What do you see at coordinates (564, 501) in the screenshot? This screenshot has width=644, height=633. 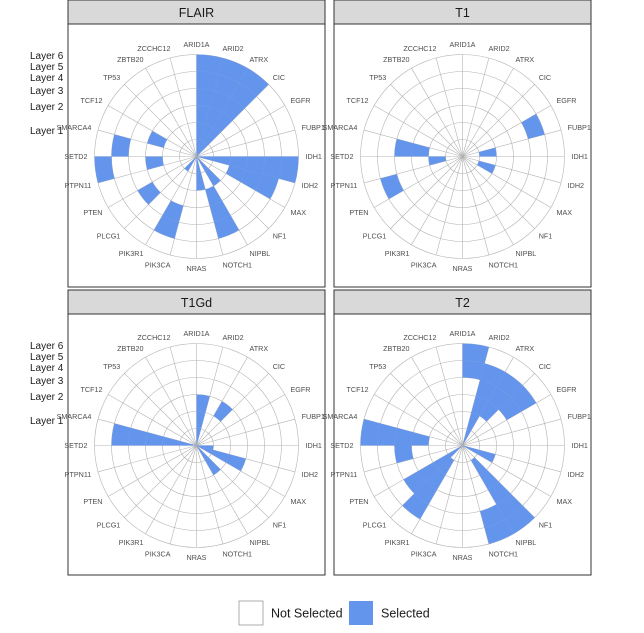 I see `gene-label-max: MAX` at bounding box center [564, 501].